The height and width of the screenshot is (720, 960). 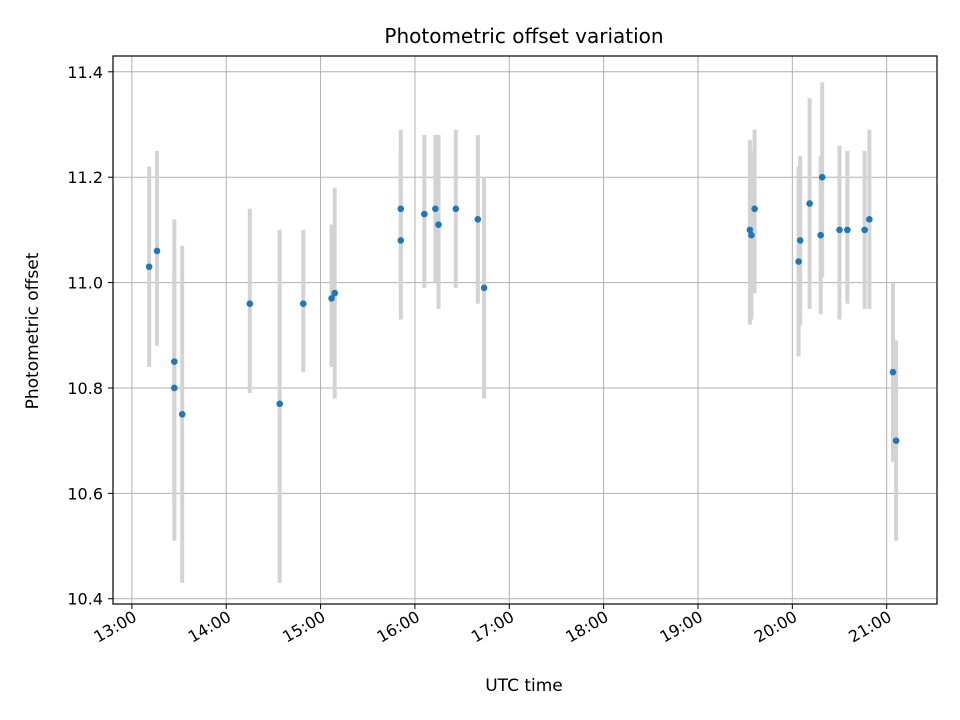 I want to click on y-tick-label: 10.6, so click(x=85, y=493).